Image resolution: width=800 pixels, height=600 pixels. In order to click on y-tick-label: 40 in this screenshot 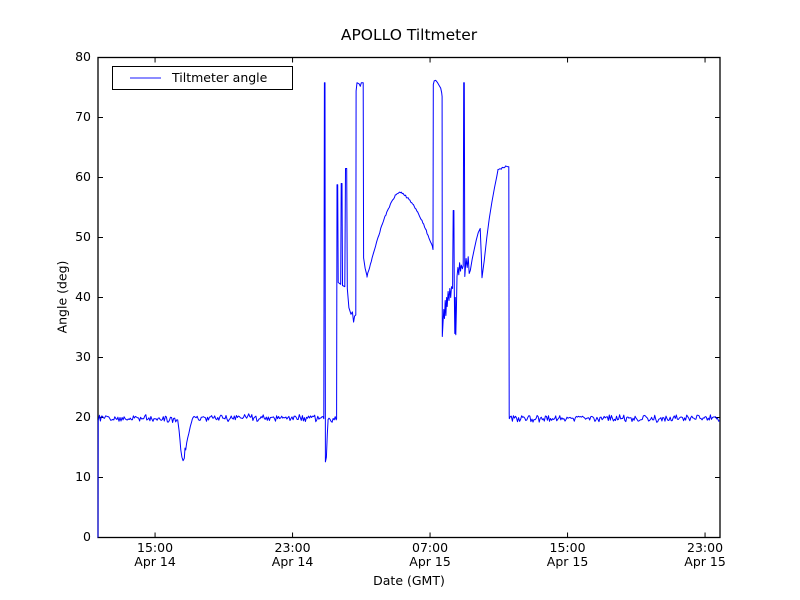, I will do `click(83, 296)`.